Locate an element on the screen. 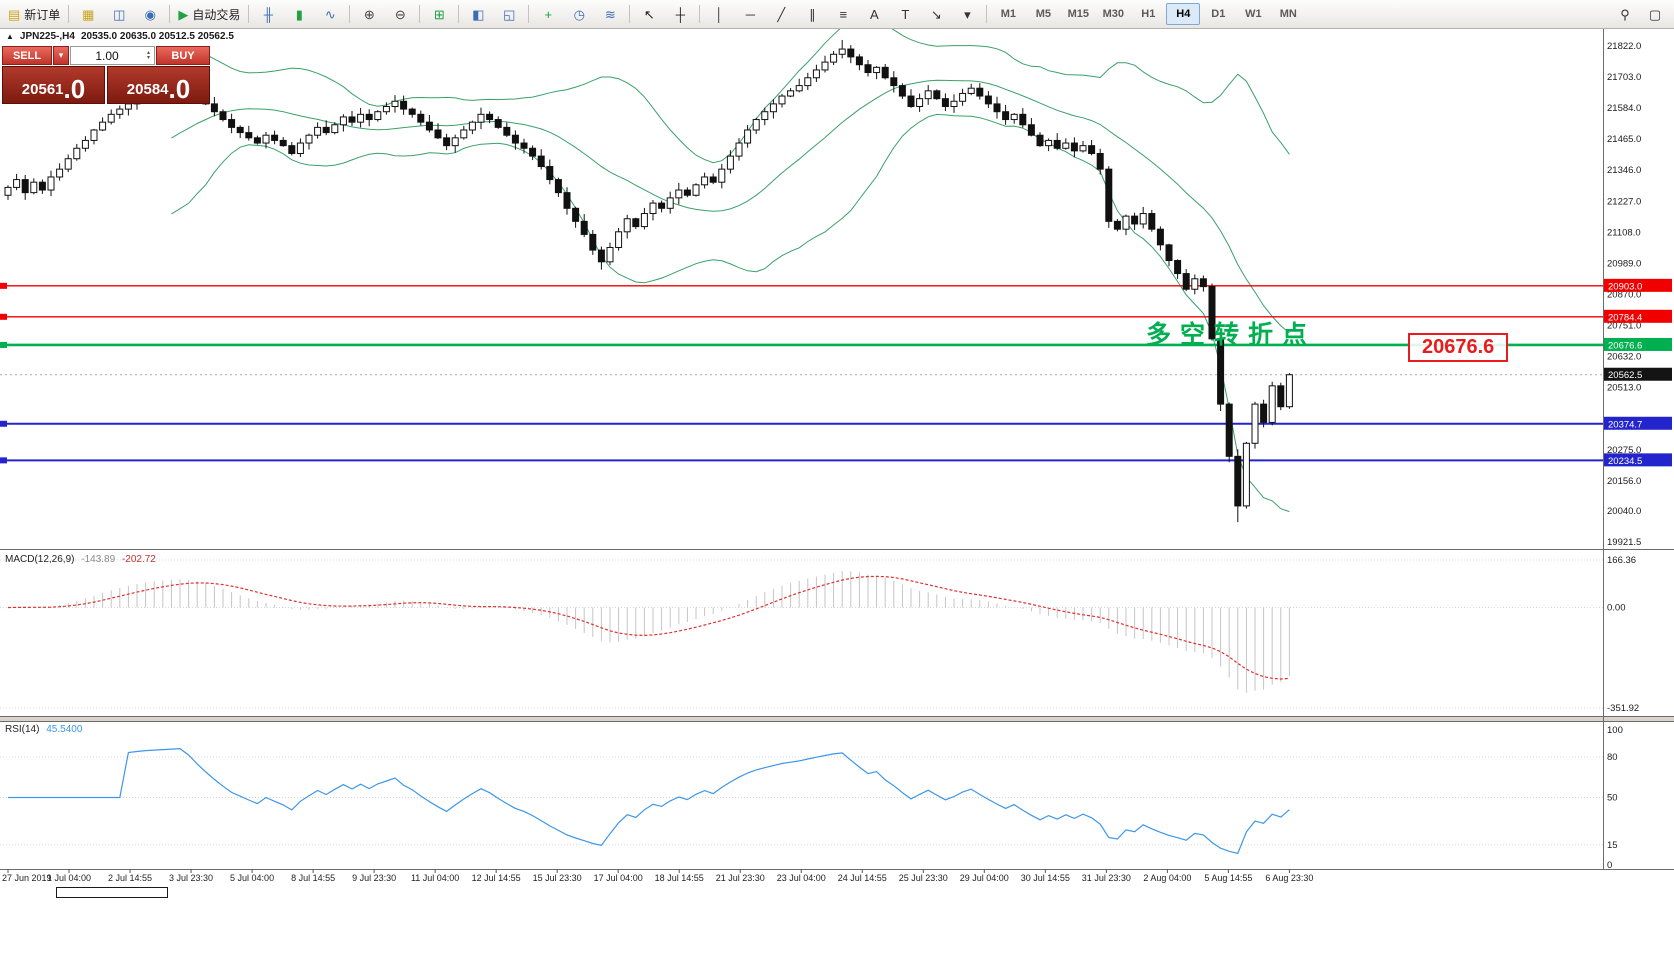 The width and height of the screenshot is (1674, 955). timeframe-d1-button: D1 is located at coordinates (1218, 14).